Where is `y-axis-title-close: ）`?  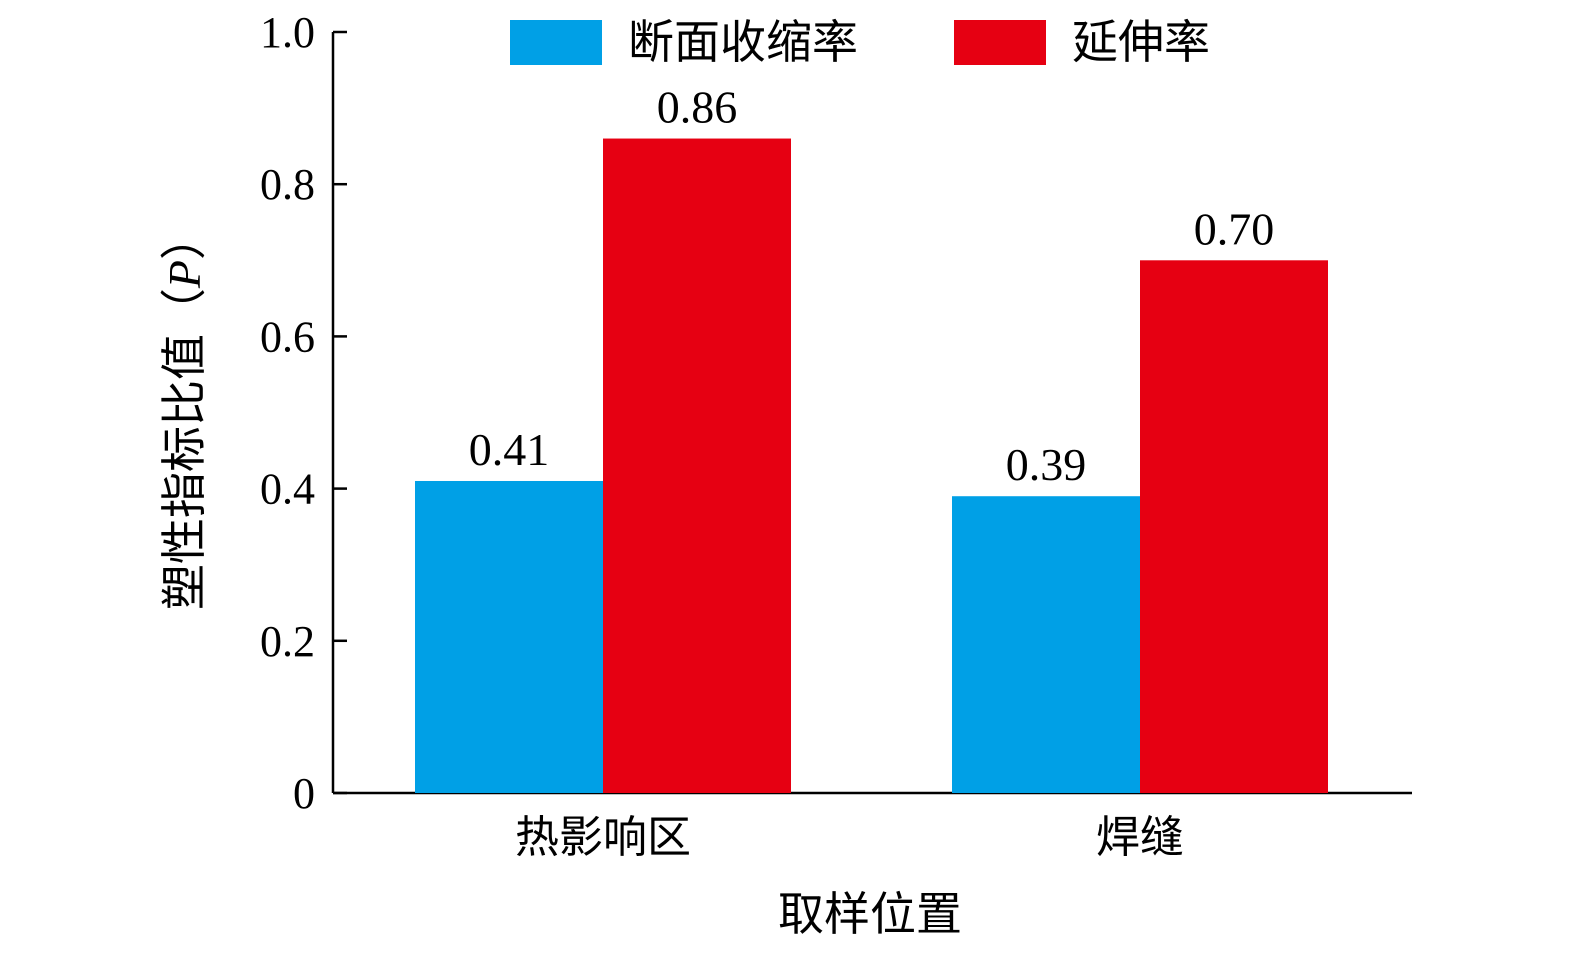
y-axis-title-close: ） is located at coordinates (184, 237).